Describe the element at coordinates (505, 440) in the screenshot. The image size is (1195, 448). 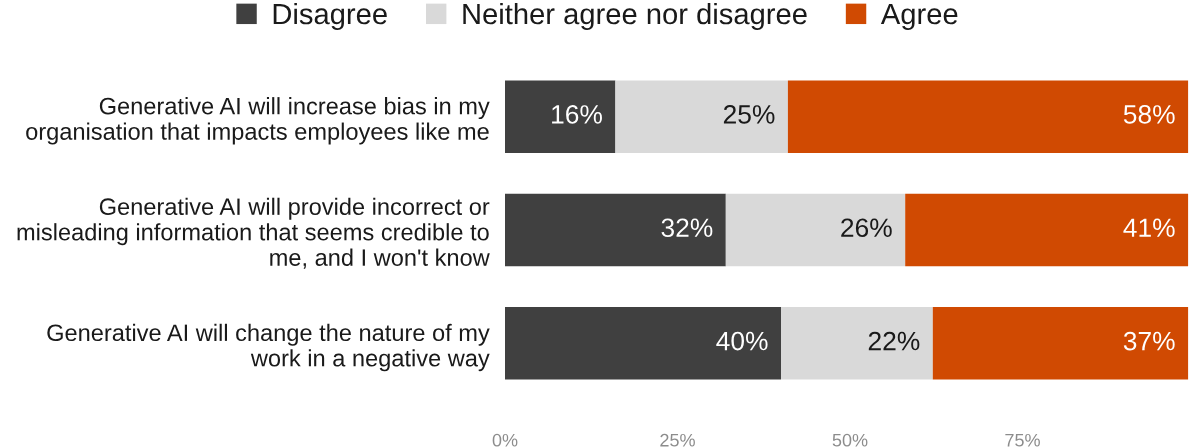
I see `x-tick-label: 0%` at that location.